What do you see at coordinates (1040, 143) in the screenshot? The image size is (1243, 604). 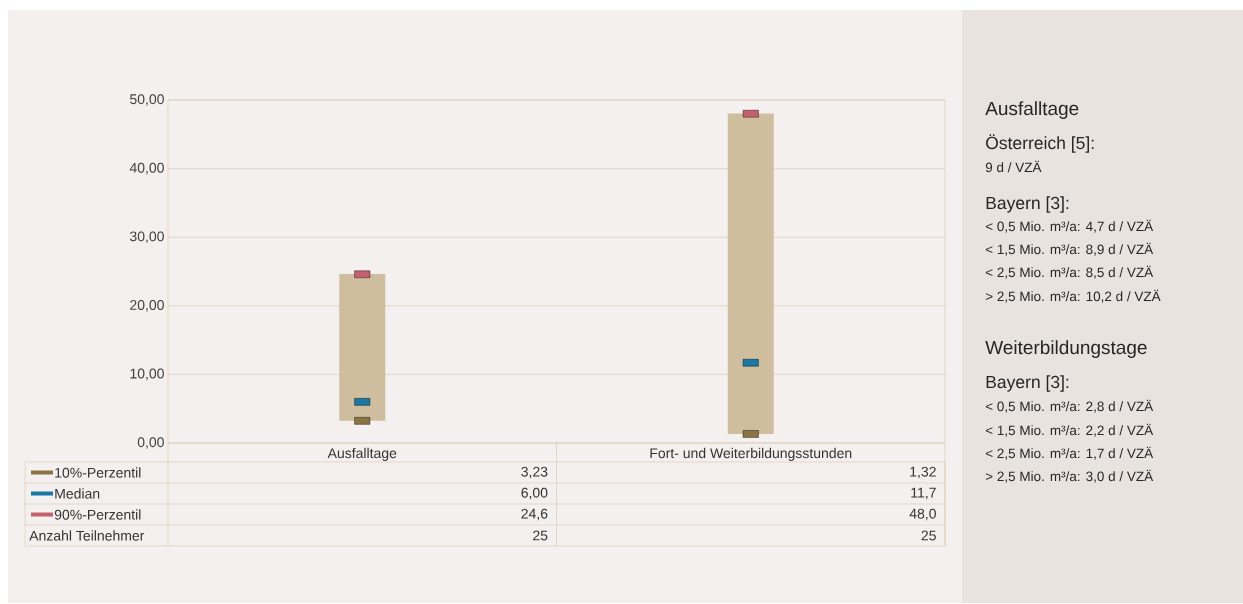 I see `text: Österreich [5]:` at bounding box center [1040, 143].